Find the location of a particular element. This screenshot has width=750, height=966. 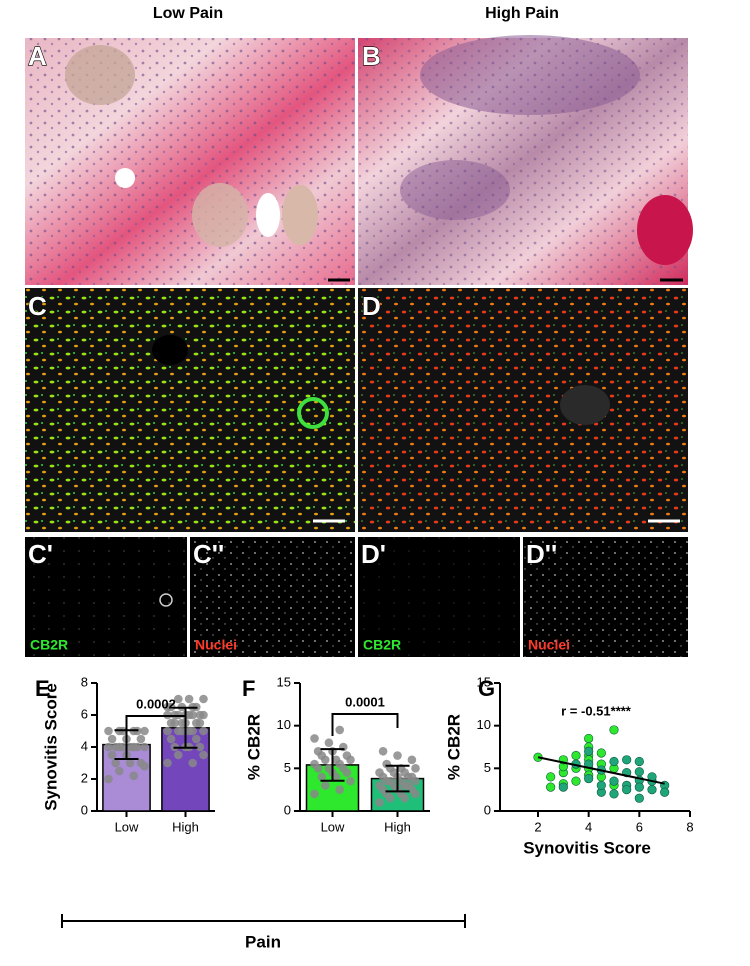

p-value: 0.0001 is located at coordinates (365, 701).